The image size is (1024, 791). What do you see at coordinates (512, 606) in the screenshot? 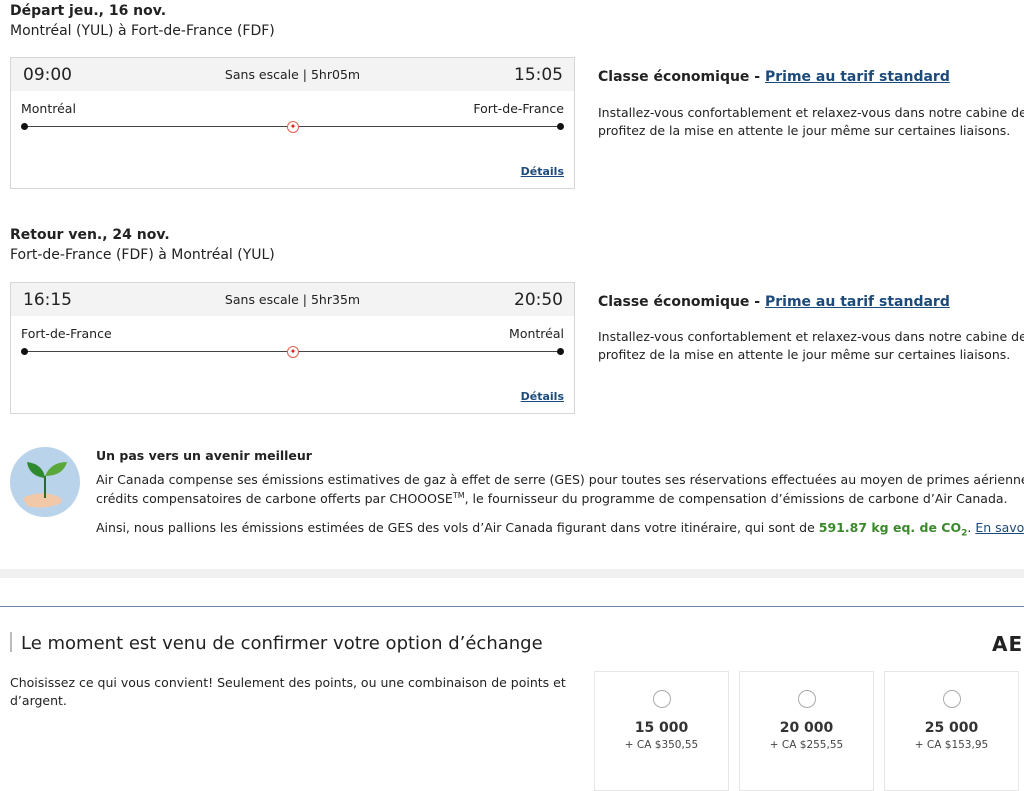
I see `section-rule` at bounding box center [512, 606].